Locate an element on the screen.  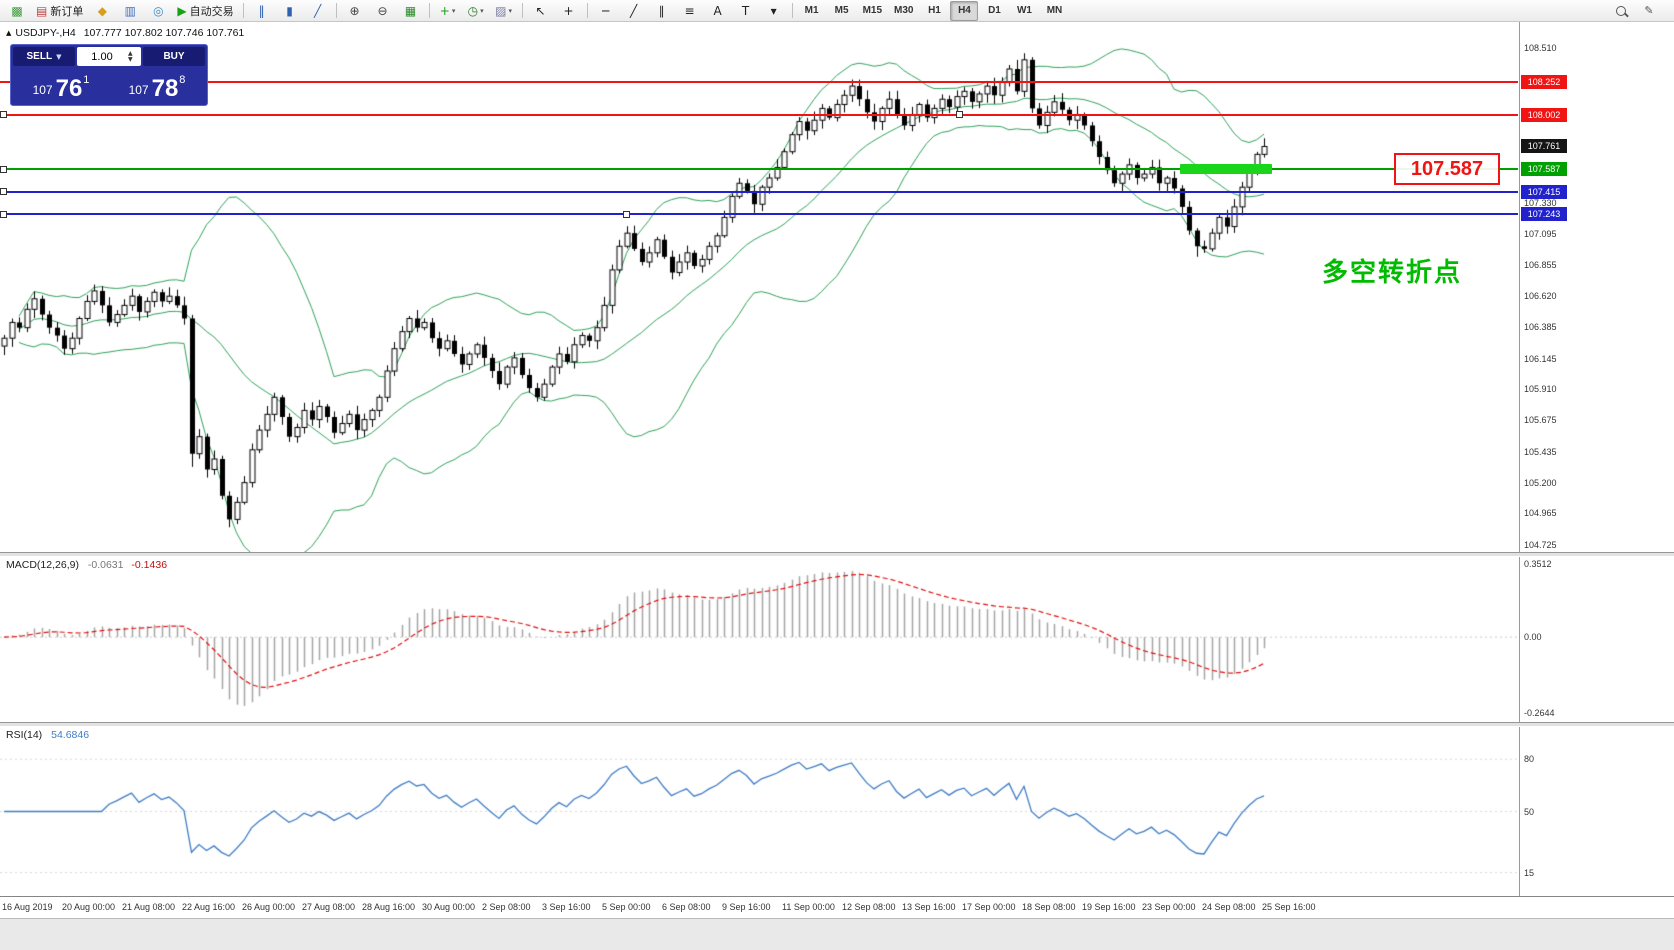
label-tool-button: T is located at coordinates (746, 11).